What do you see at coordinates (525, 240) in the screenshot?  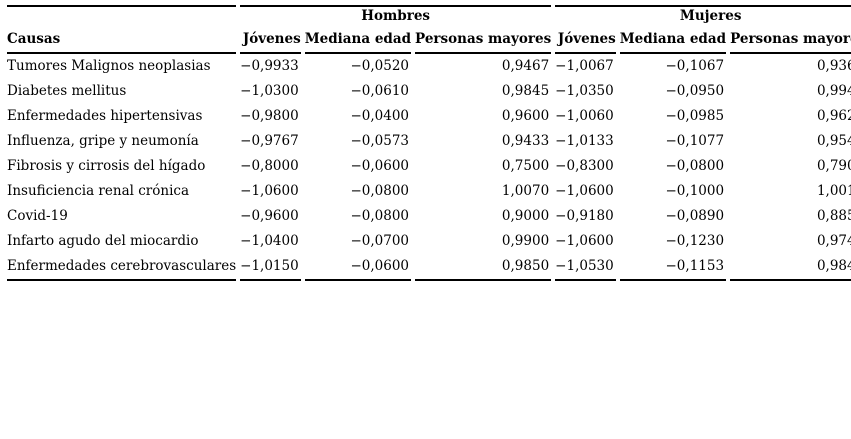 I see `cell-value: 0,9900` at bounding box center [525, 240].